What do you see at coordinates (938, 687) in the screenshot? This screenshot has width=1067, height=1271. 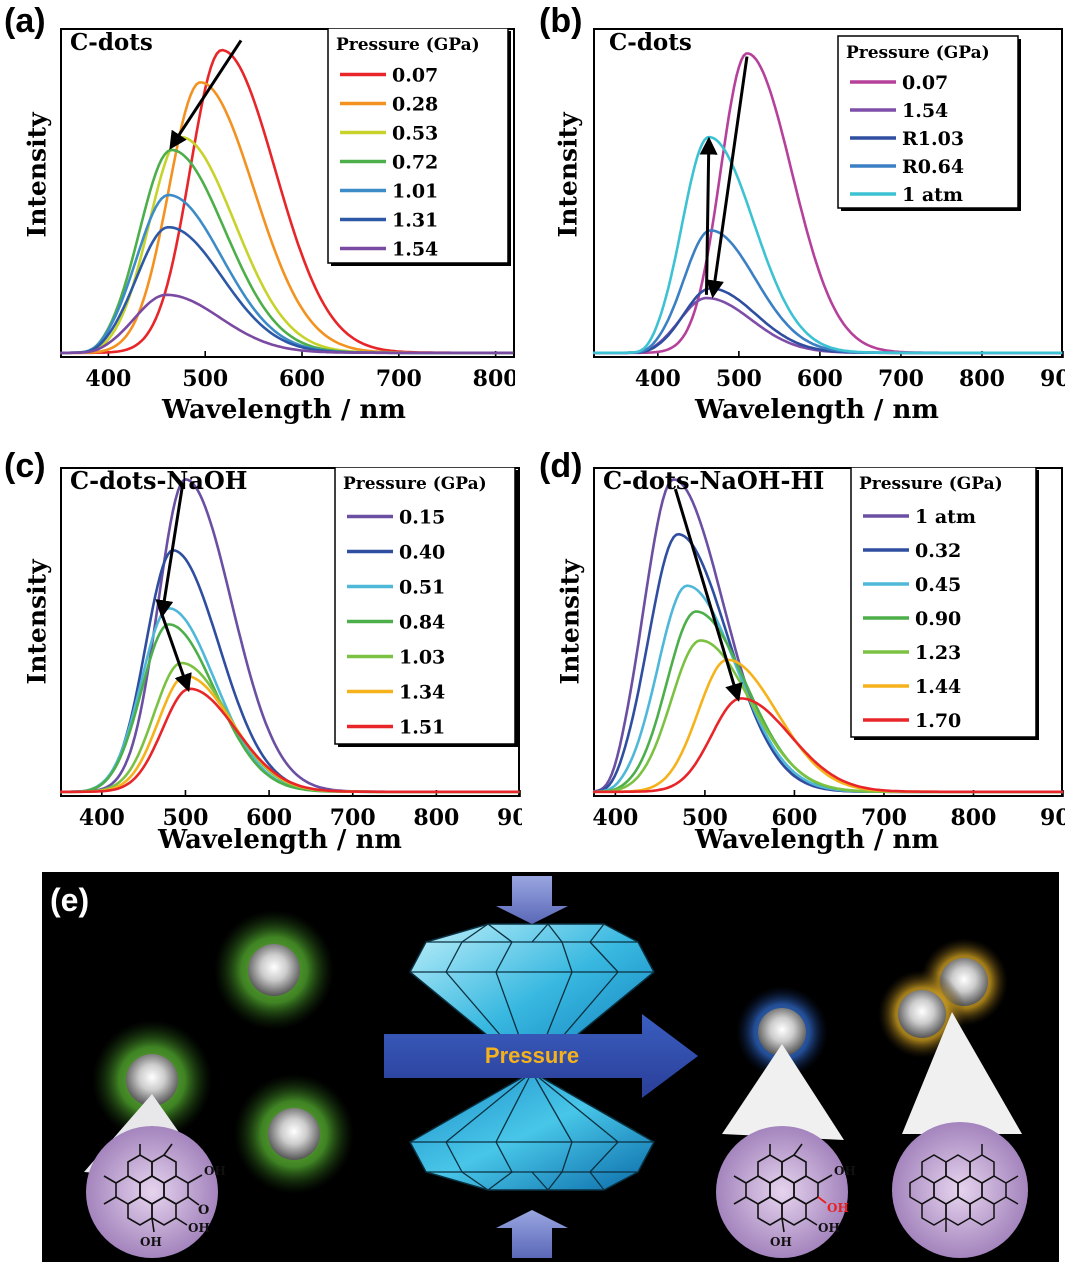 I see `legend-label-d-5: 1.44` at bounding box center [938, 687].